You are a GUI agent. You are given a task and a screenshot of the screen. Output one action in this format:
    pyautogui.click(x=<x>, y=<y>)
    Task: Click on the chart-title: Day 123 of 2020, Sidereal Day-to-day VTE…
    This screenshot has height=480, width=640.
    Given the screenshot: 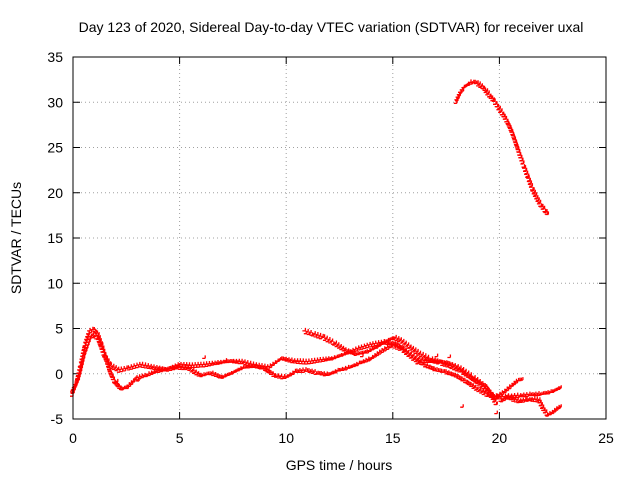 What is the action you would take?
    pyautogui.click(x=331, y=27)
    